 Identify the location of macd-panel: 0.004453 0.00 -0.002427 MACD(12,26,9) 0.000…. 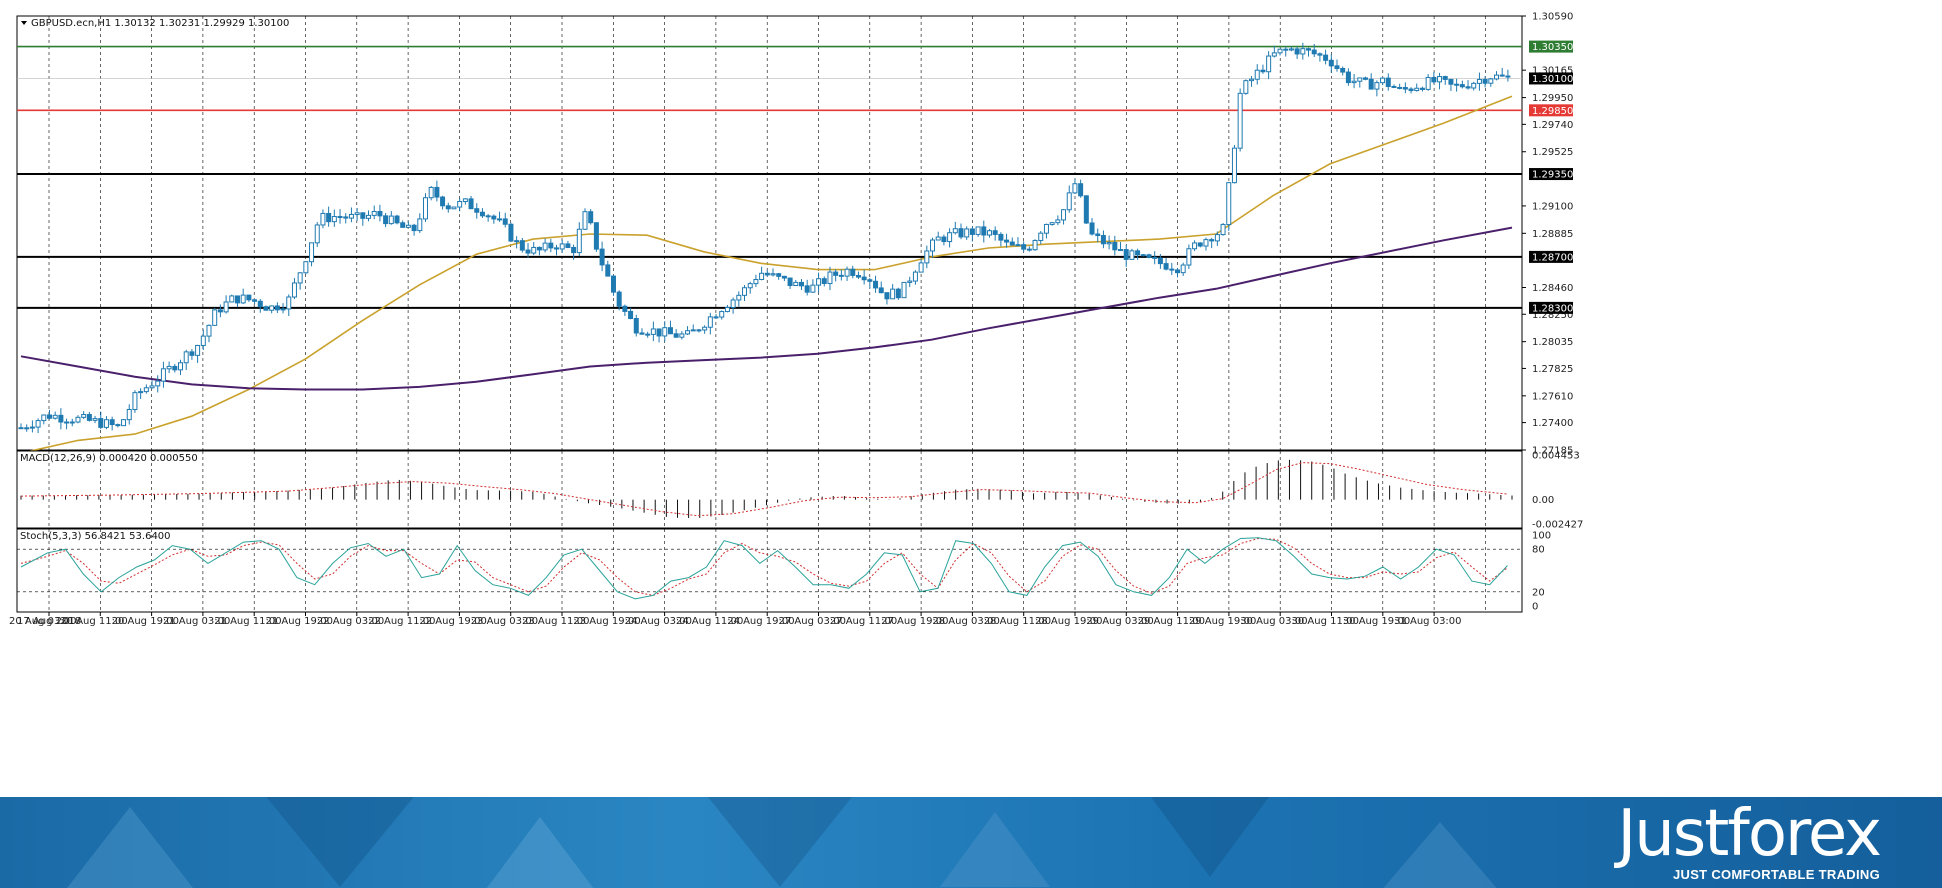
(799, 490).